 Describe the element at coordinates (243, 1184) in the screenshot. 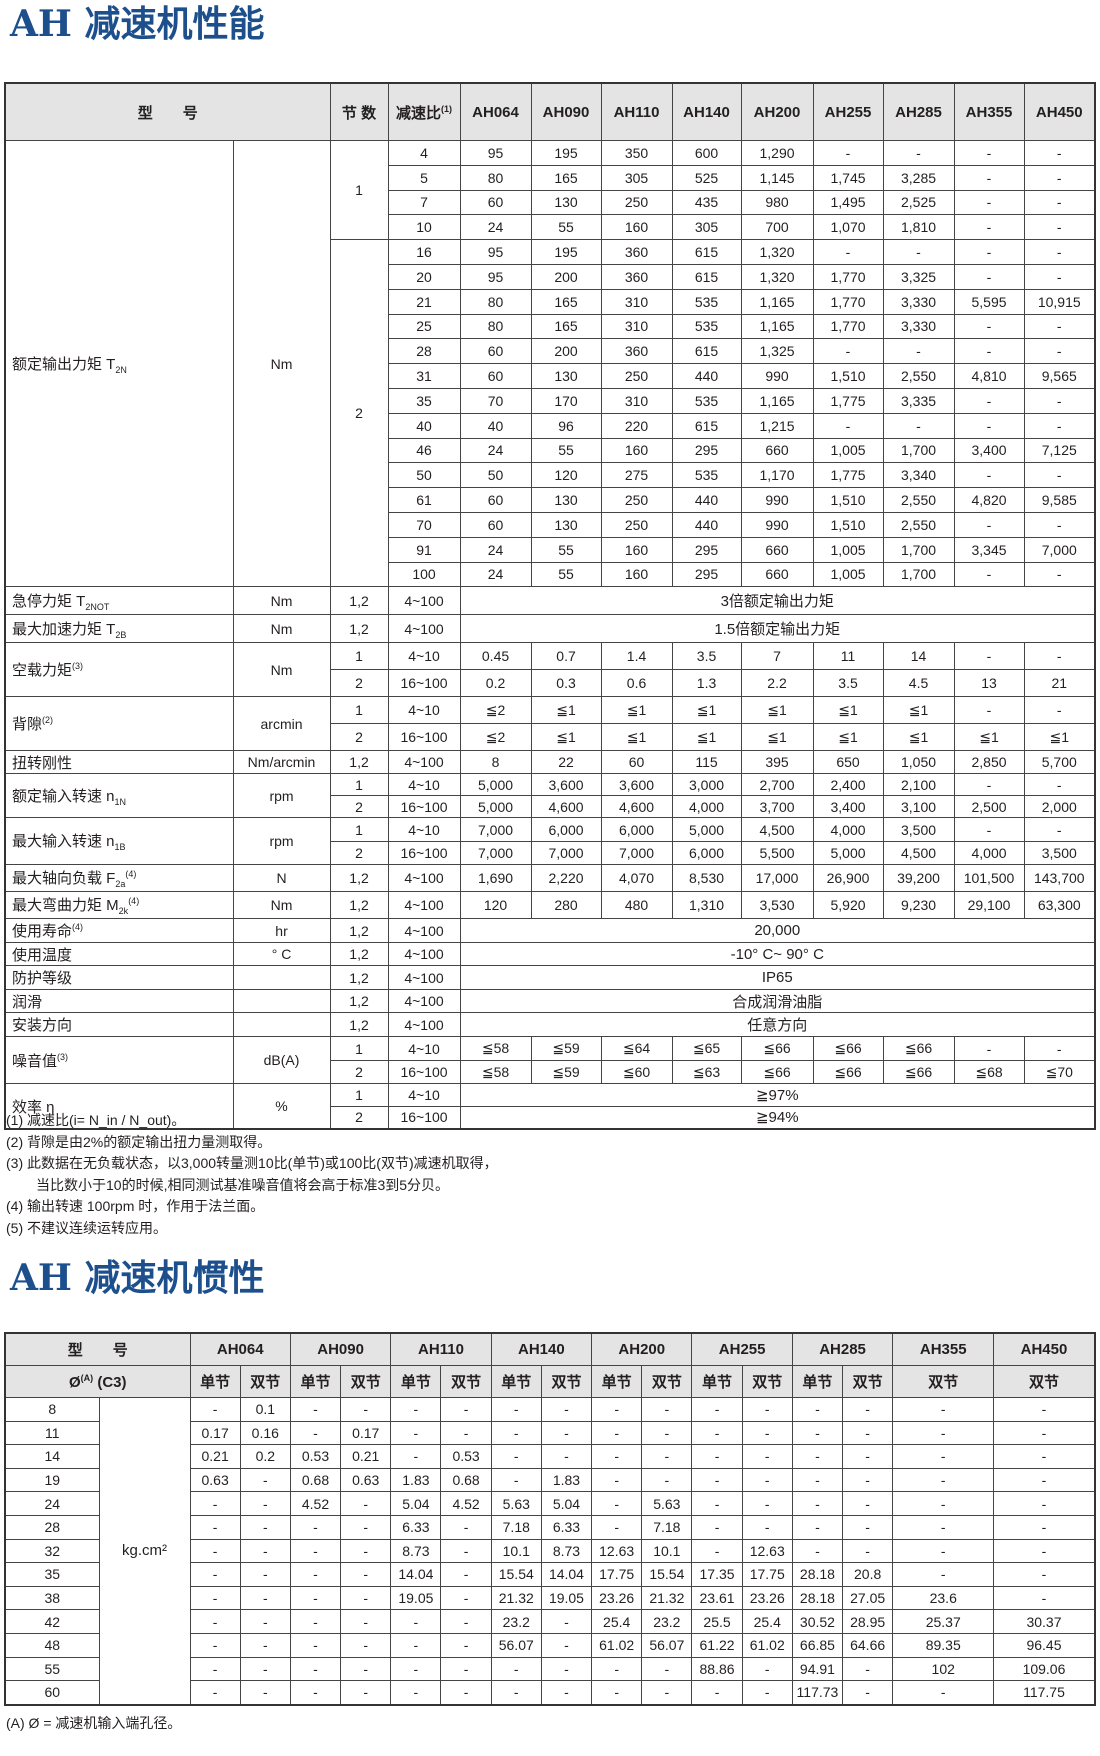

I see `footnote: 当比数小于10的时候,相同测试基准噪音值将会高于标准3到5分贝。` at that location.